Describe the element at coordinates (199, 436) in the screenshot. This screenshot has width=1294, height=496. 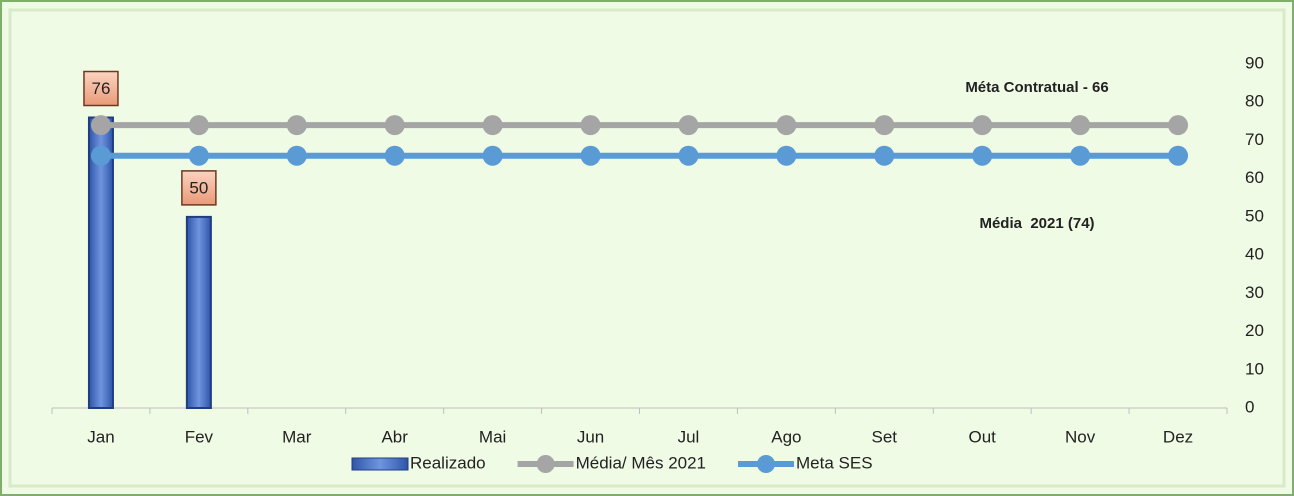
I see `x-tick-label: Fev` at that location.